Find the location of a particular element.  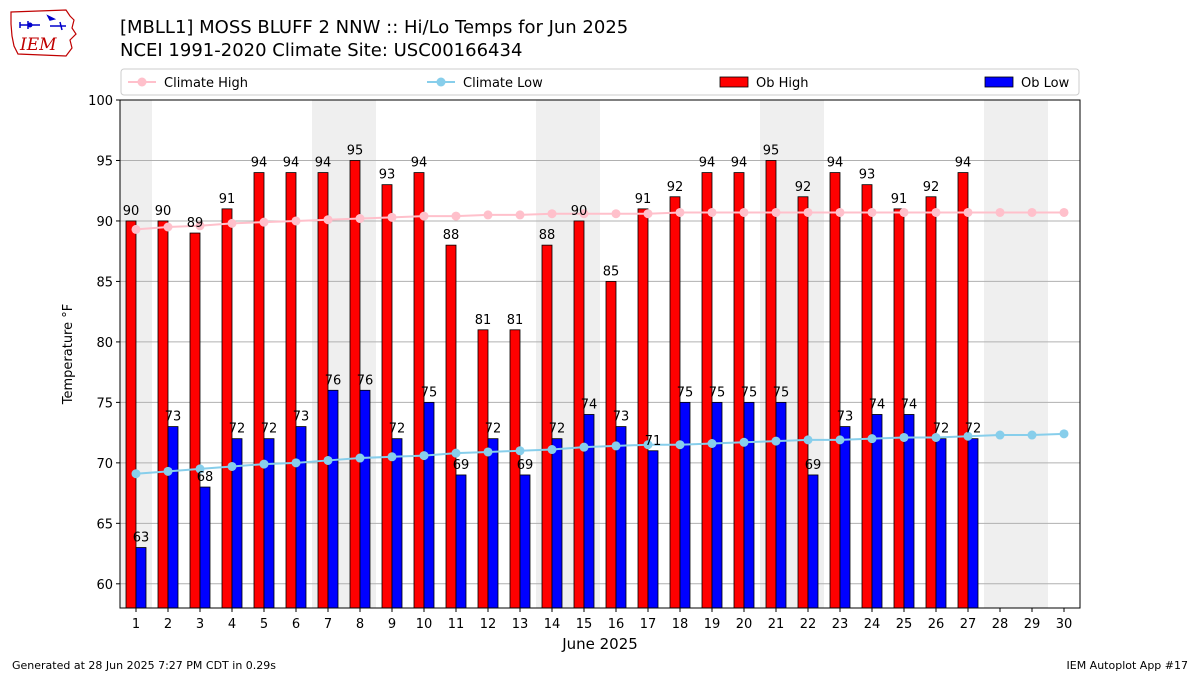

legend-frame is located at coordinates (600, 82).